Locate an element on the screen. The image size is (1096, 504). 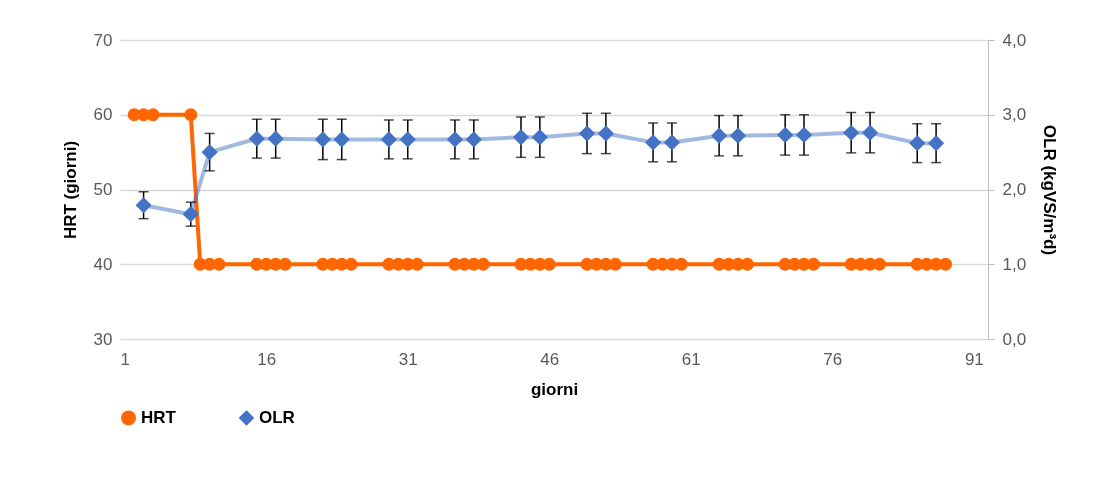
x-tick-label: 1 is located at coordinates (125, 359).